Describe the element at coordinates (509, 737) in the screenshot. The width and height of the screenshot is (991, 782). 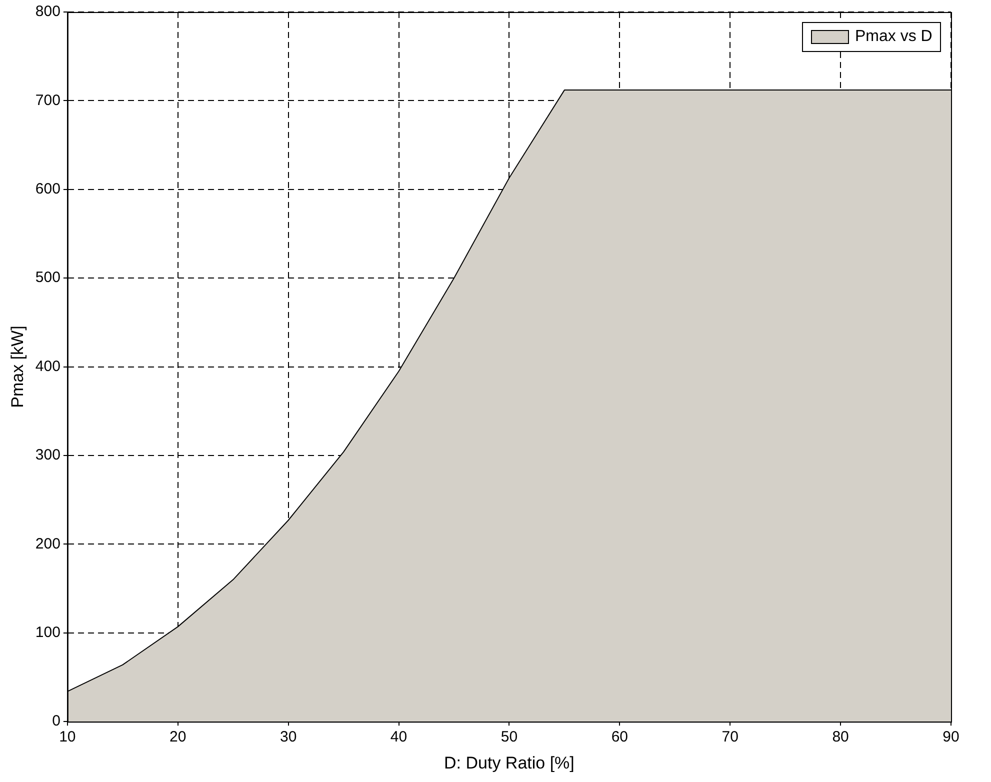
I see `x-tick-label: 50` at that location.